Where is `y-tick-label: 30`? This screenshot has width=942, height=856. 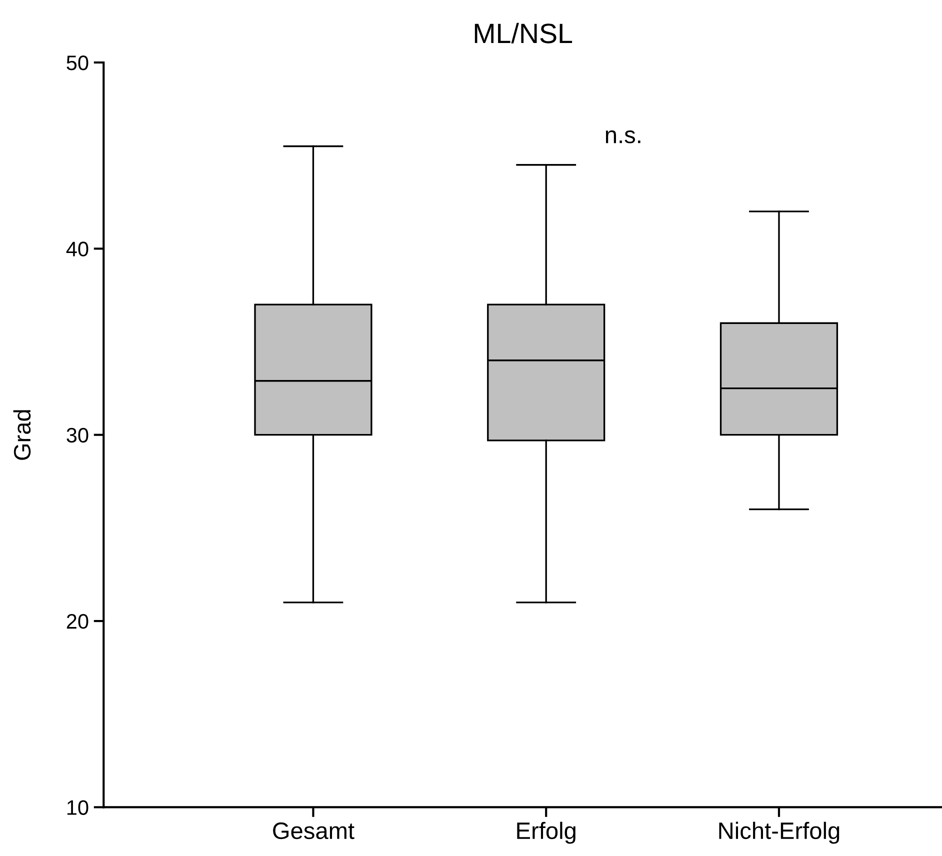 y-tick-label: 30 is located at coordinates (77, 435).